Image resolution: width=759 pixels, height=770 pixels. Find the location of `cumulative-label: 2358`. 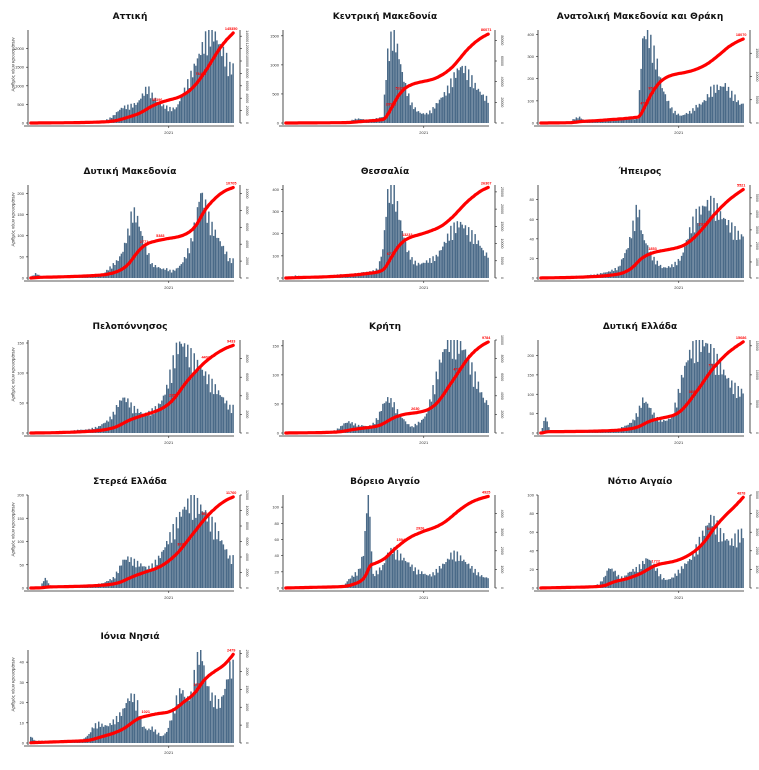

cumulative-label: 2358 is located at coordinates (173, 395).